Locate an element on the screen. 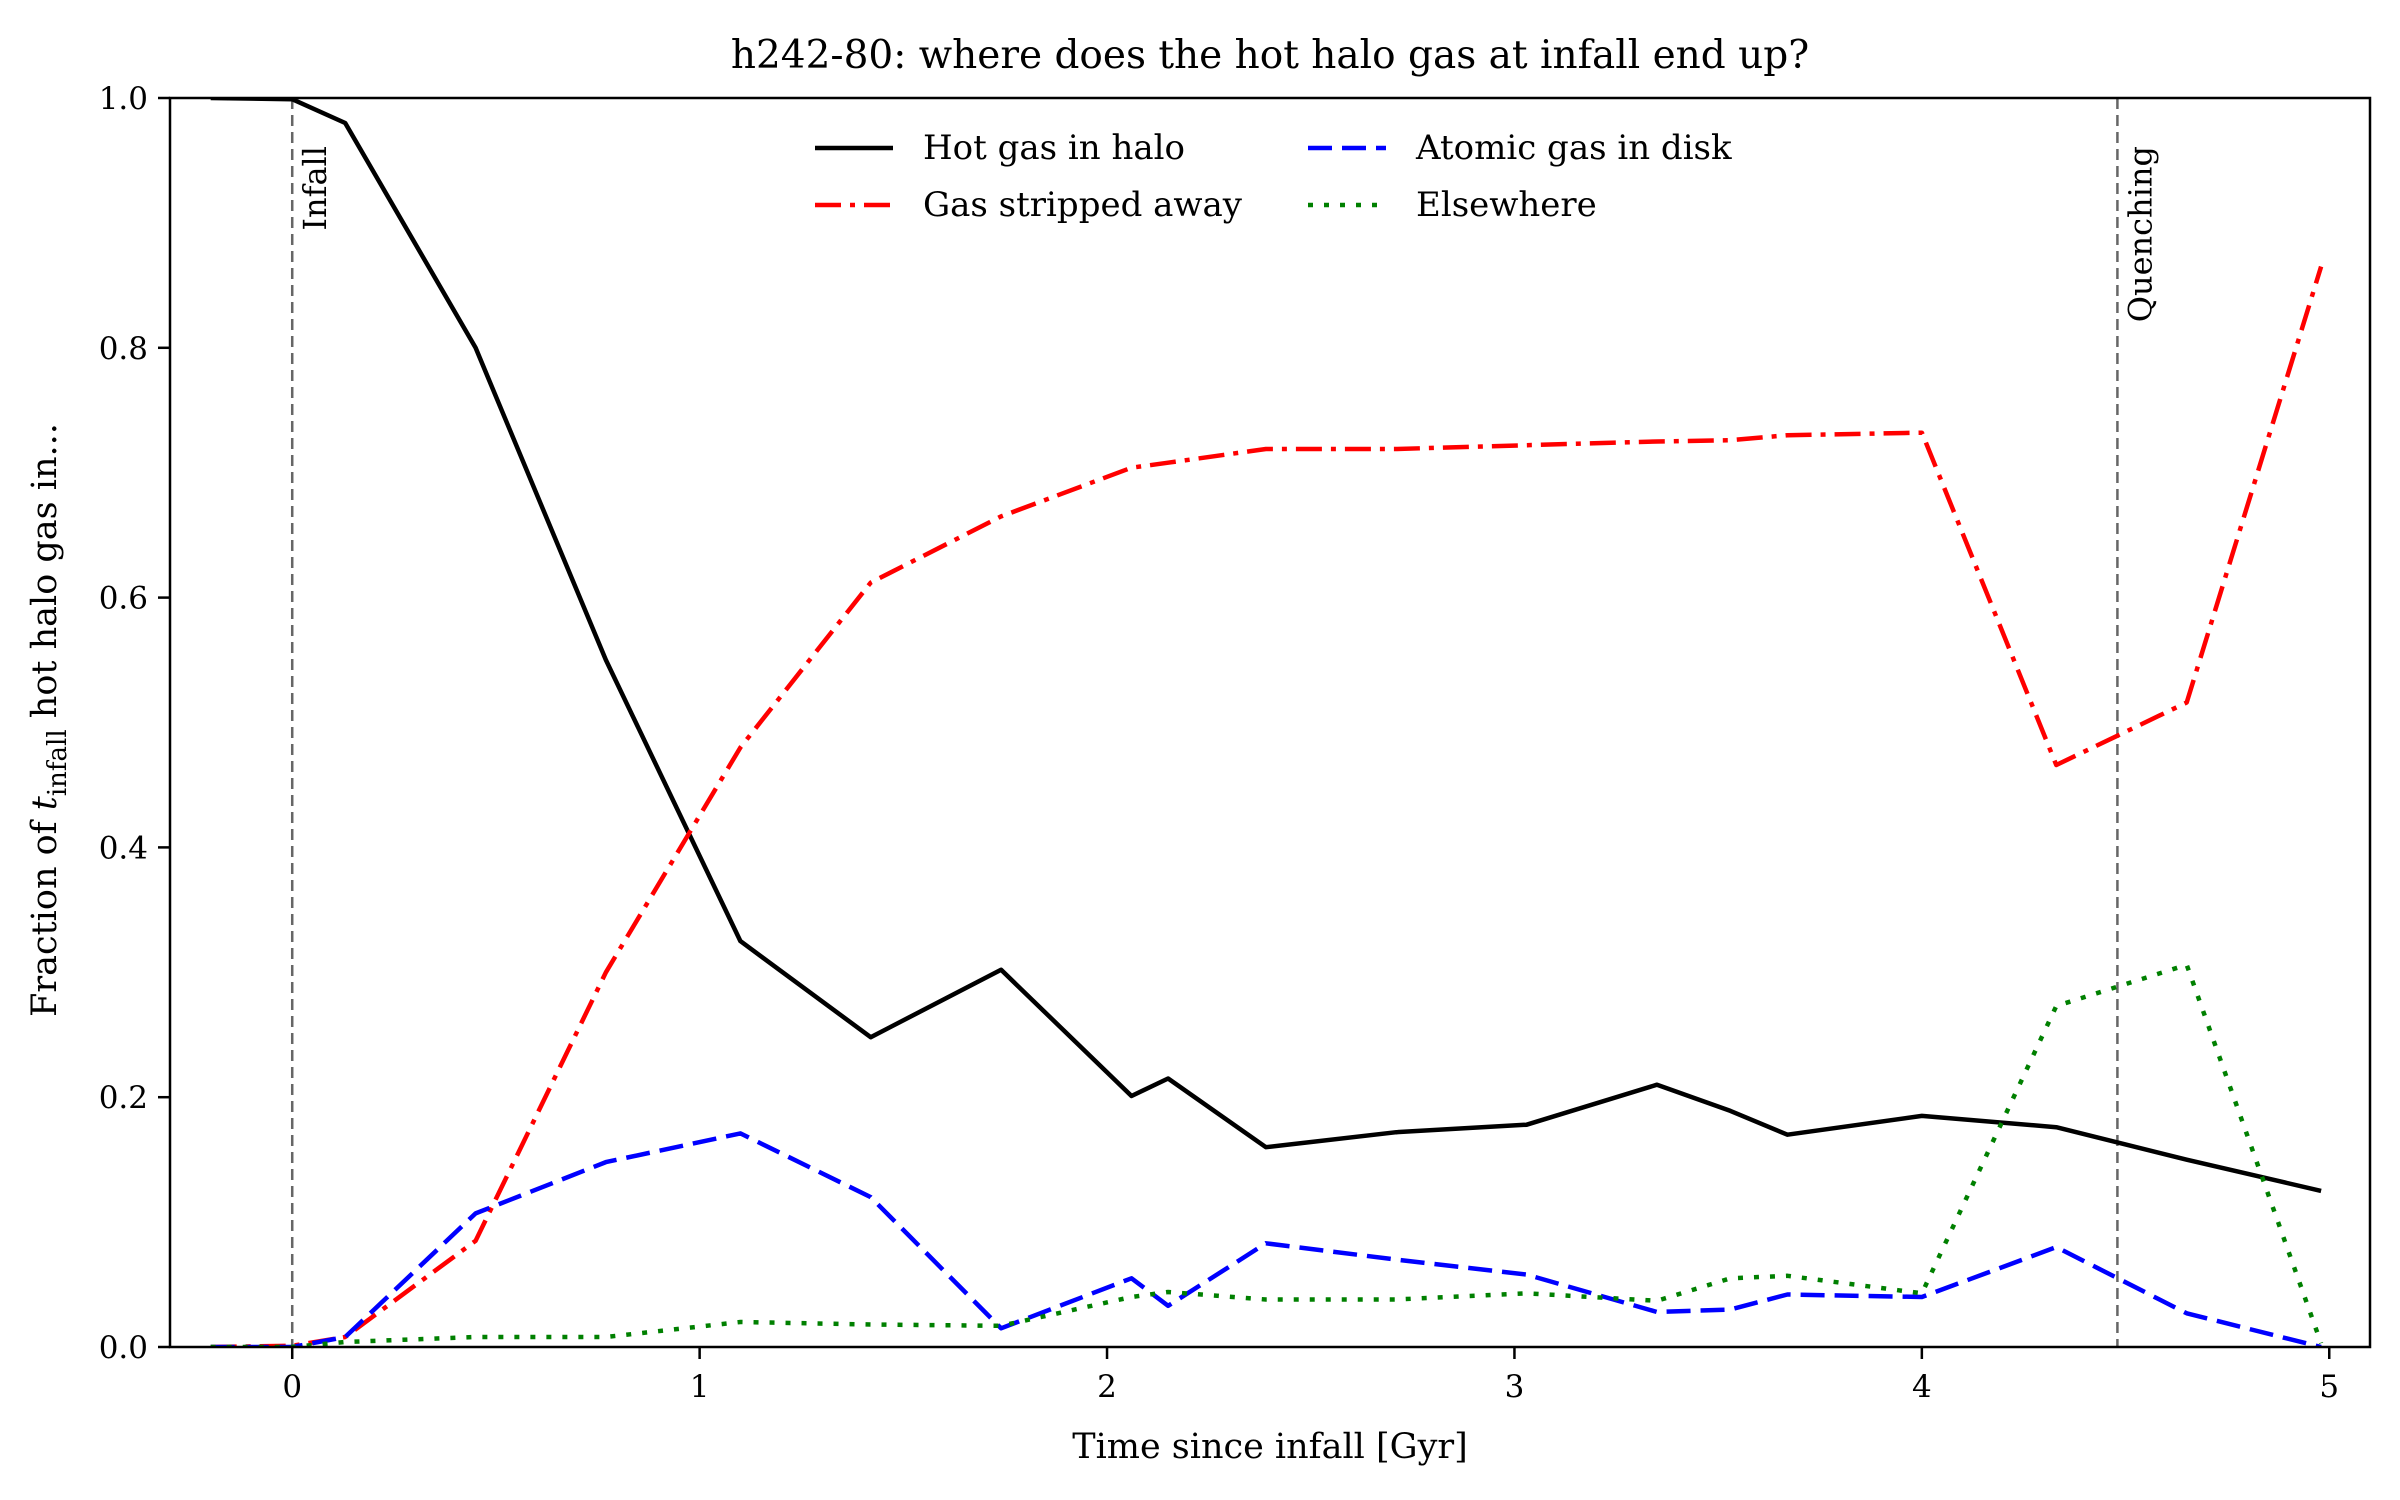  x-tick-label: 1 is located at coordinates (700, 1387).